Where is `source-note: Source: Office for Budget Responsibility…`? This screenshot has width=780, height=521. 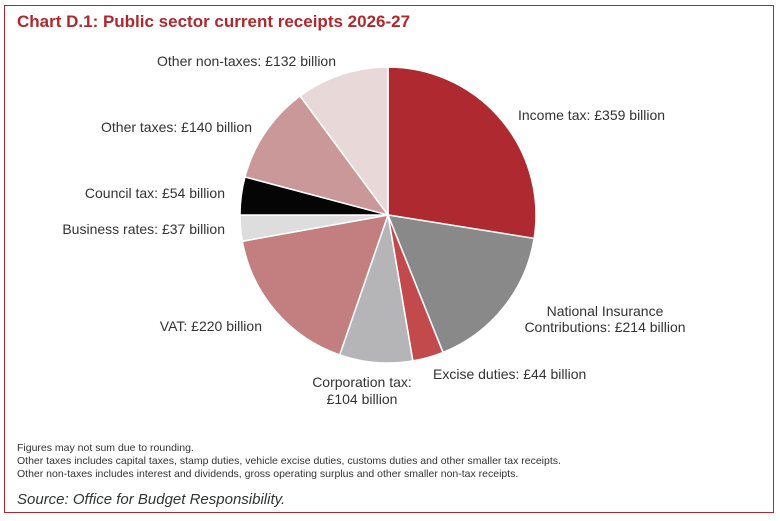
source-note: Source: Office for Budget Responsibility… is located at coordinates (151, 499).